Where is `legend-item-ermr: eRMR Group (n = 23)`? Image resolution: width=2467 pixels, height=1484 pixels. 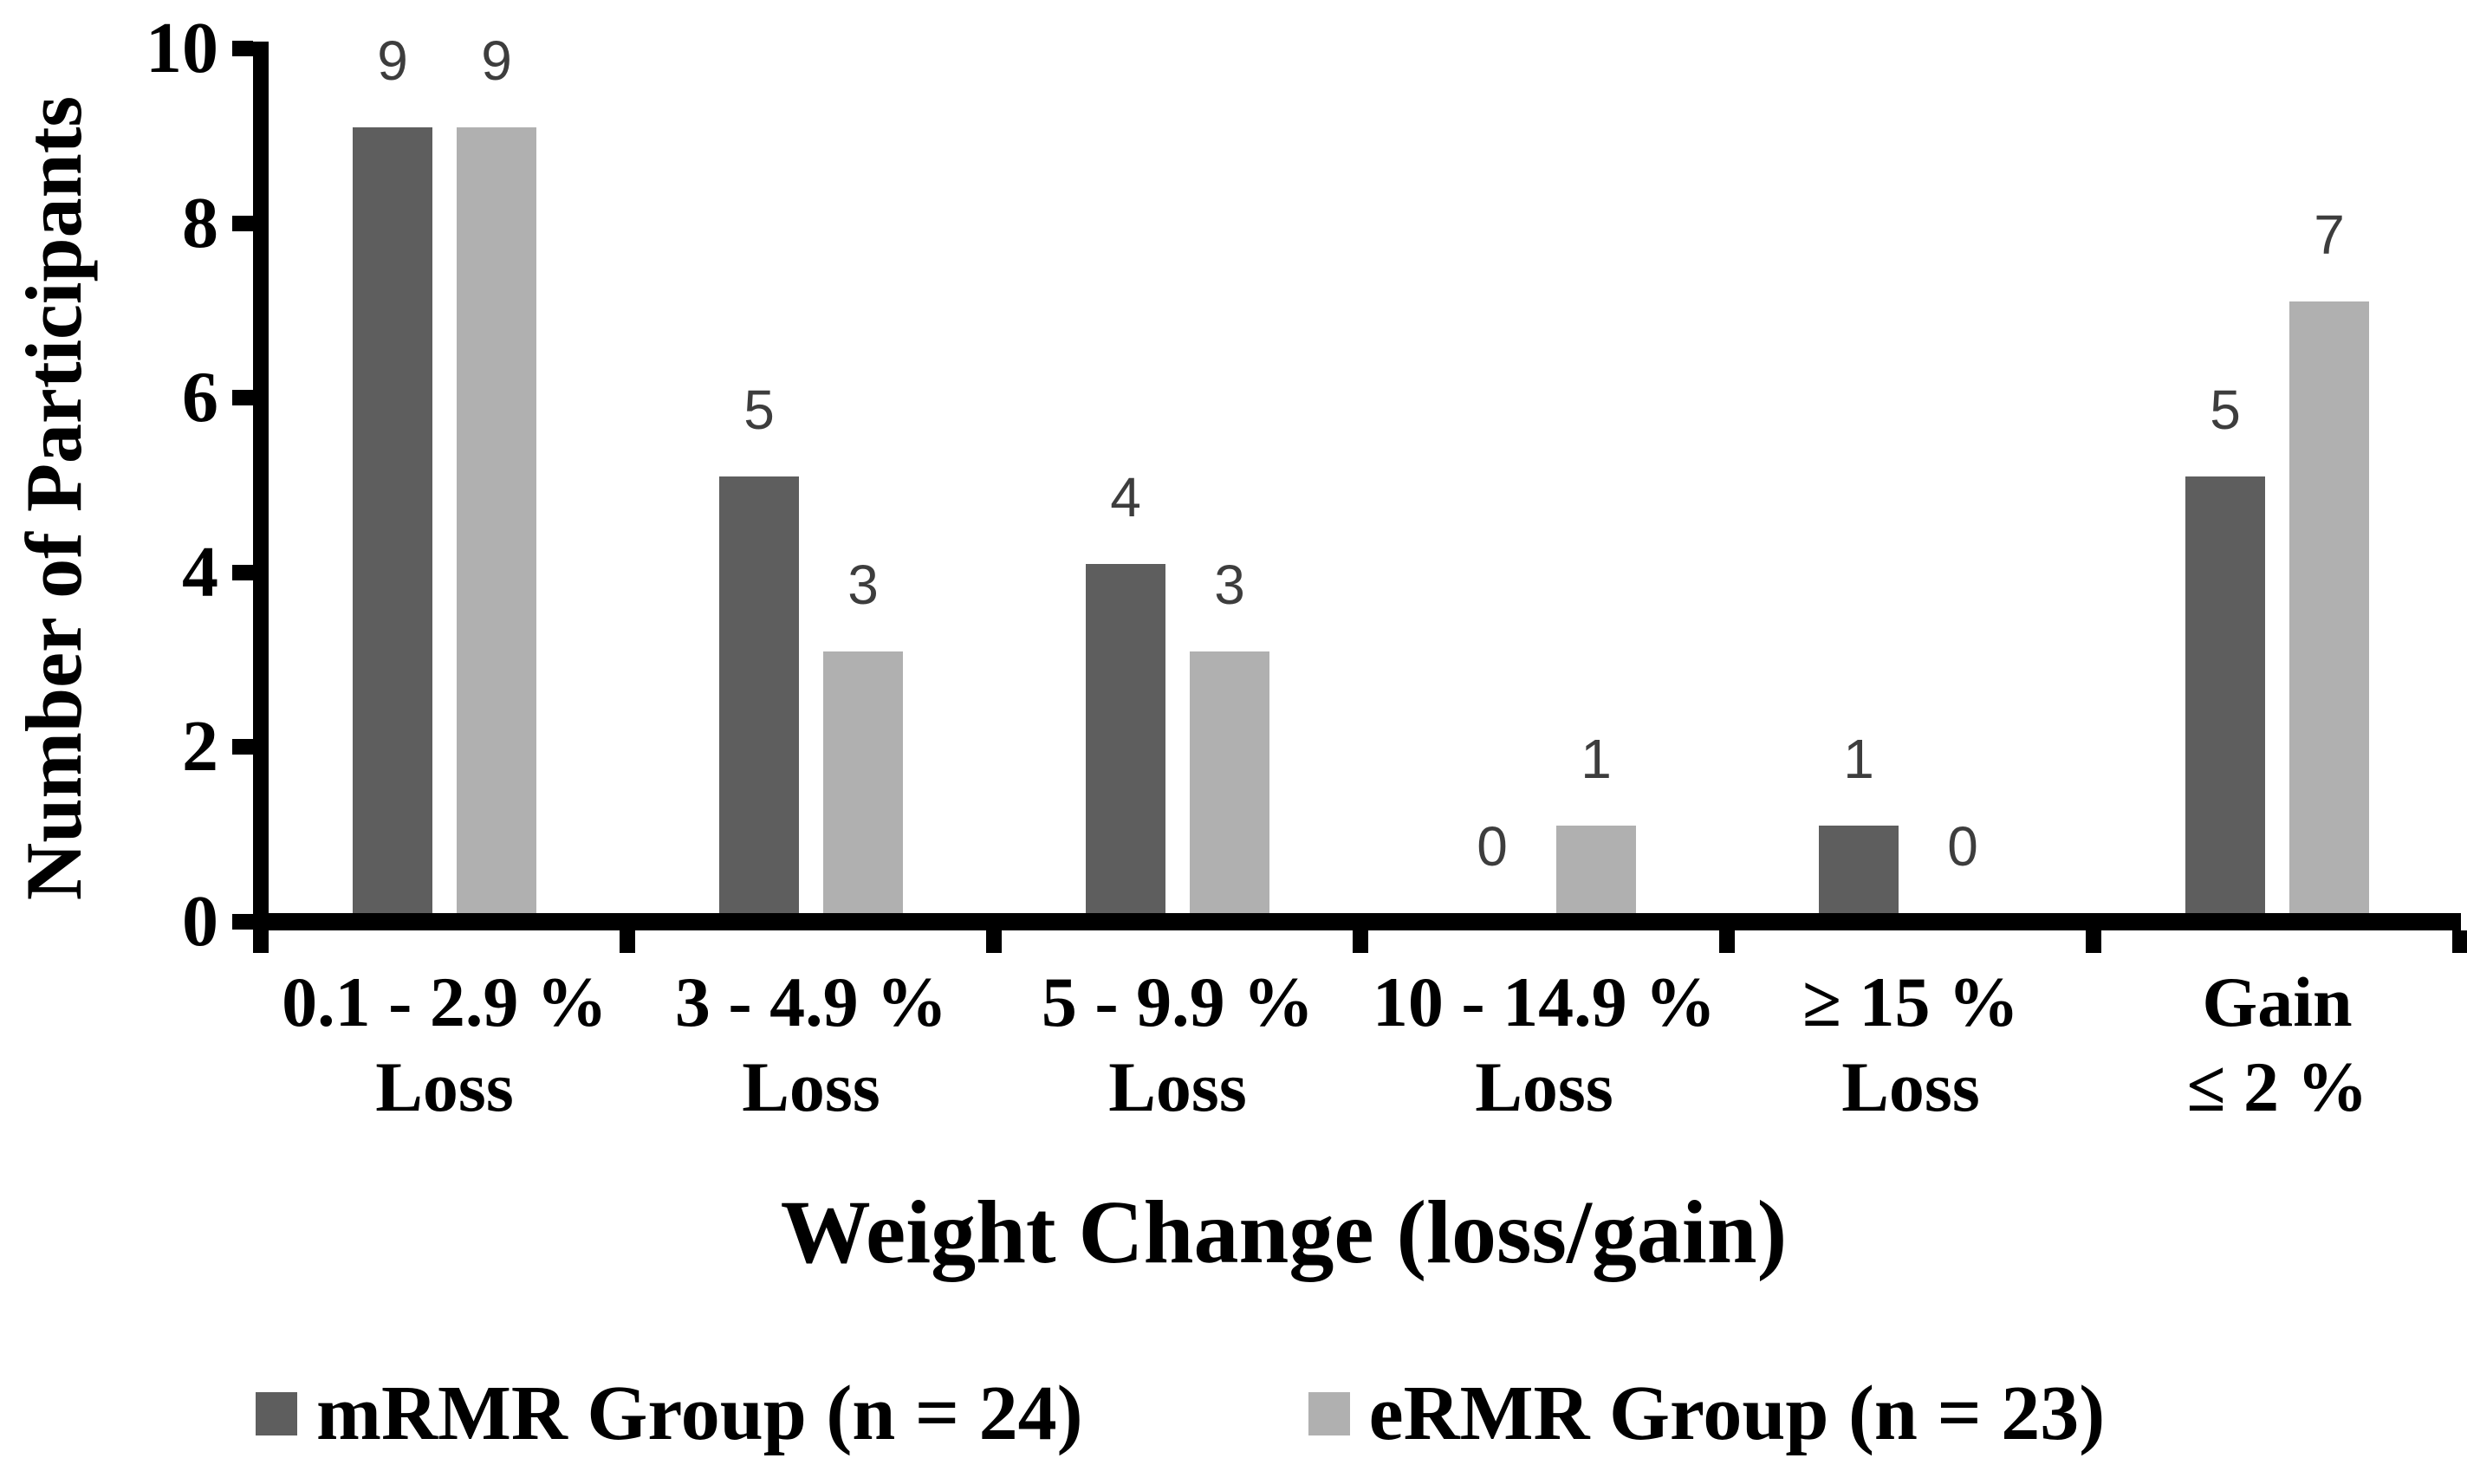
legend-item-ermr: eRMR Group (n = 23) is located at coordinates (1707, 1414).